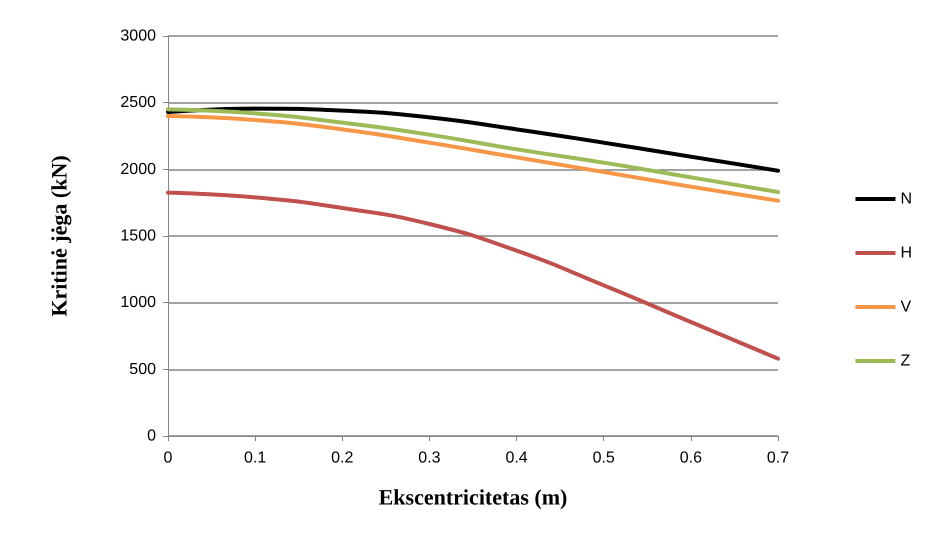 The height and width of the screenshot is (560, 937). What do you see at coordinates (138, 169) in the screenshot?
I see `y-tick-label: 2000` at bounding box center [138, 169].